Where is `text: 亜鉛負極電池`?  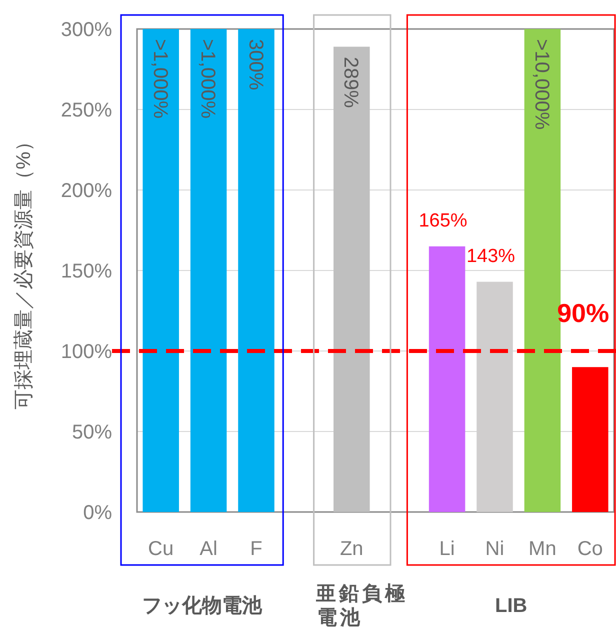
text: 亜鉛負極電池 is located at coordinates (361, 605).